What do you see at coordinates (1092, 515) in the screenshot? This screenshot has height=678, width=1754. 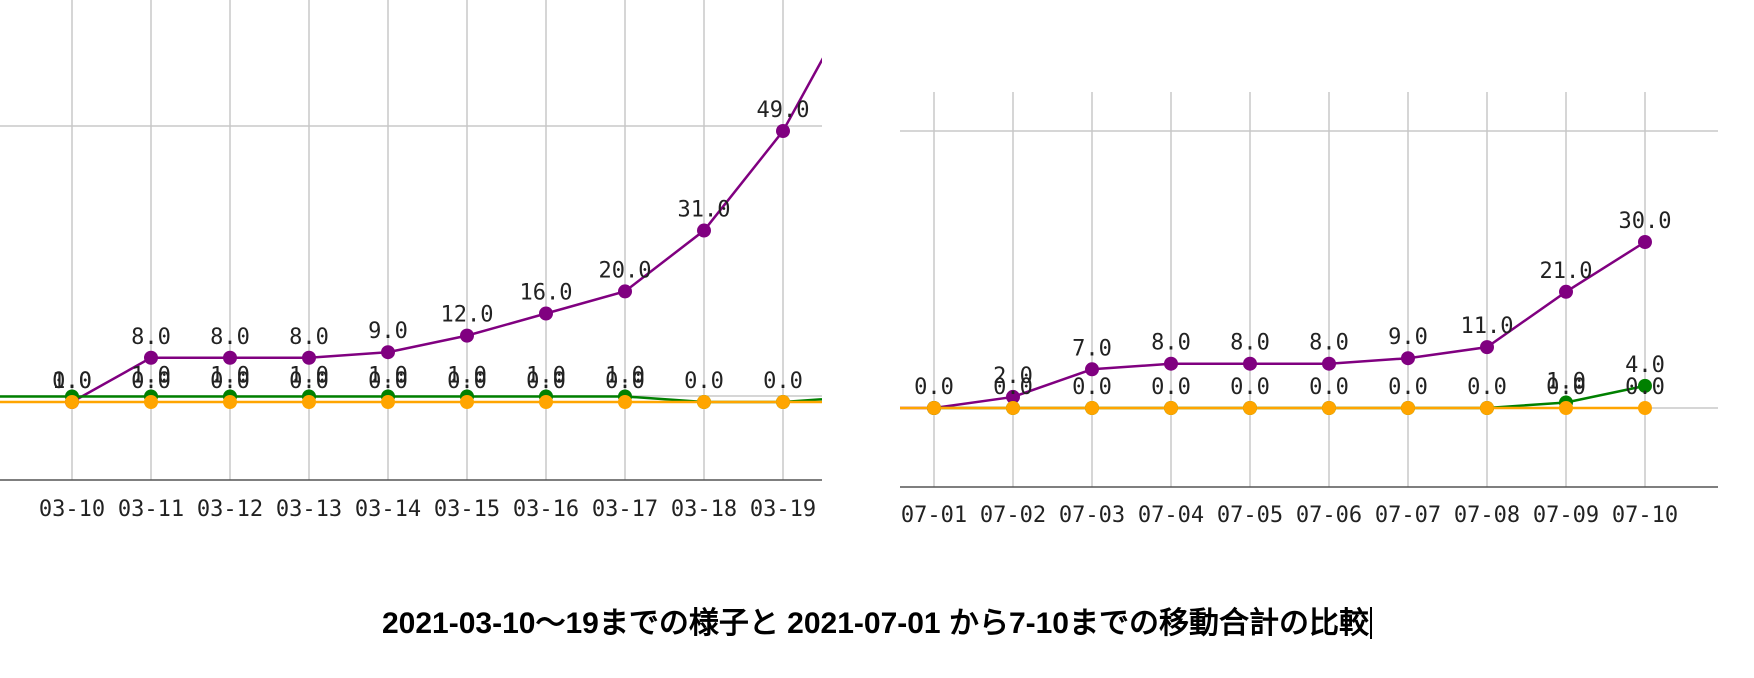 I see `x-tick-label: 07-03` at bounding box center [1092, 515].